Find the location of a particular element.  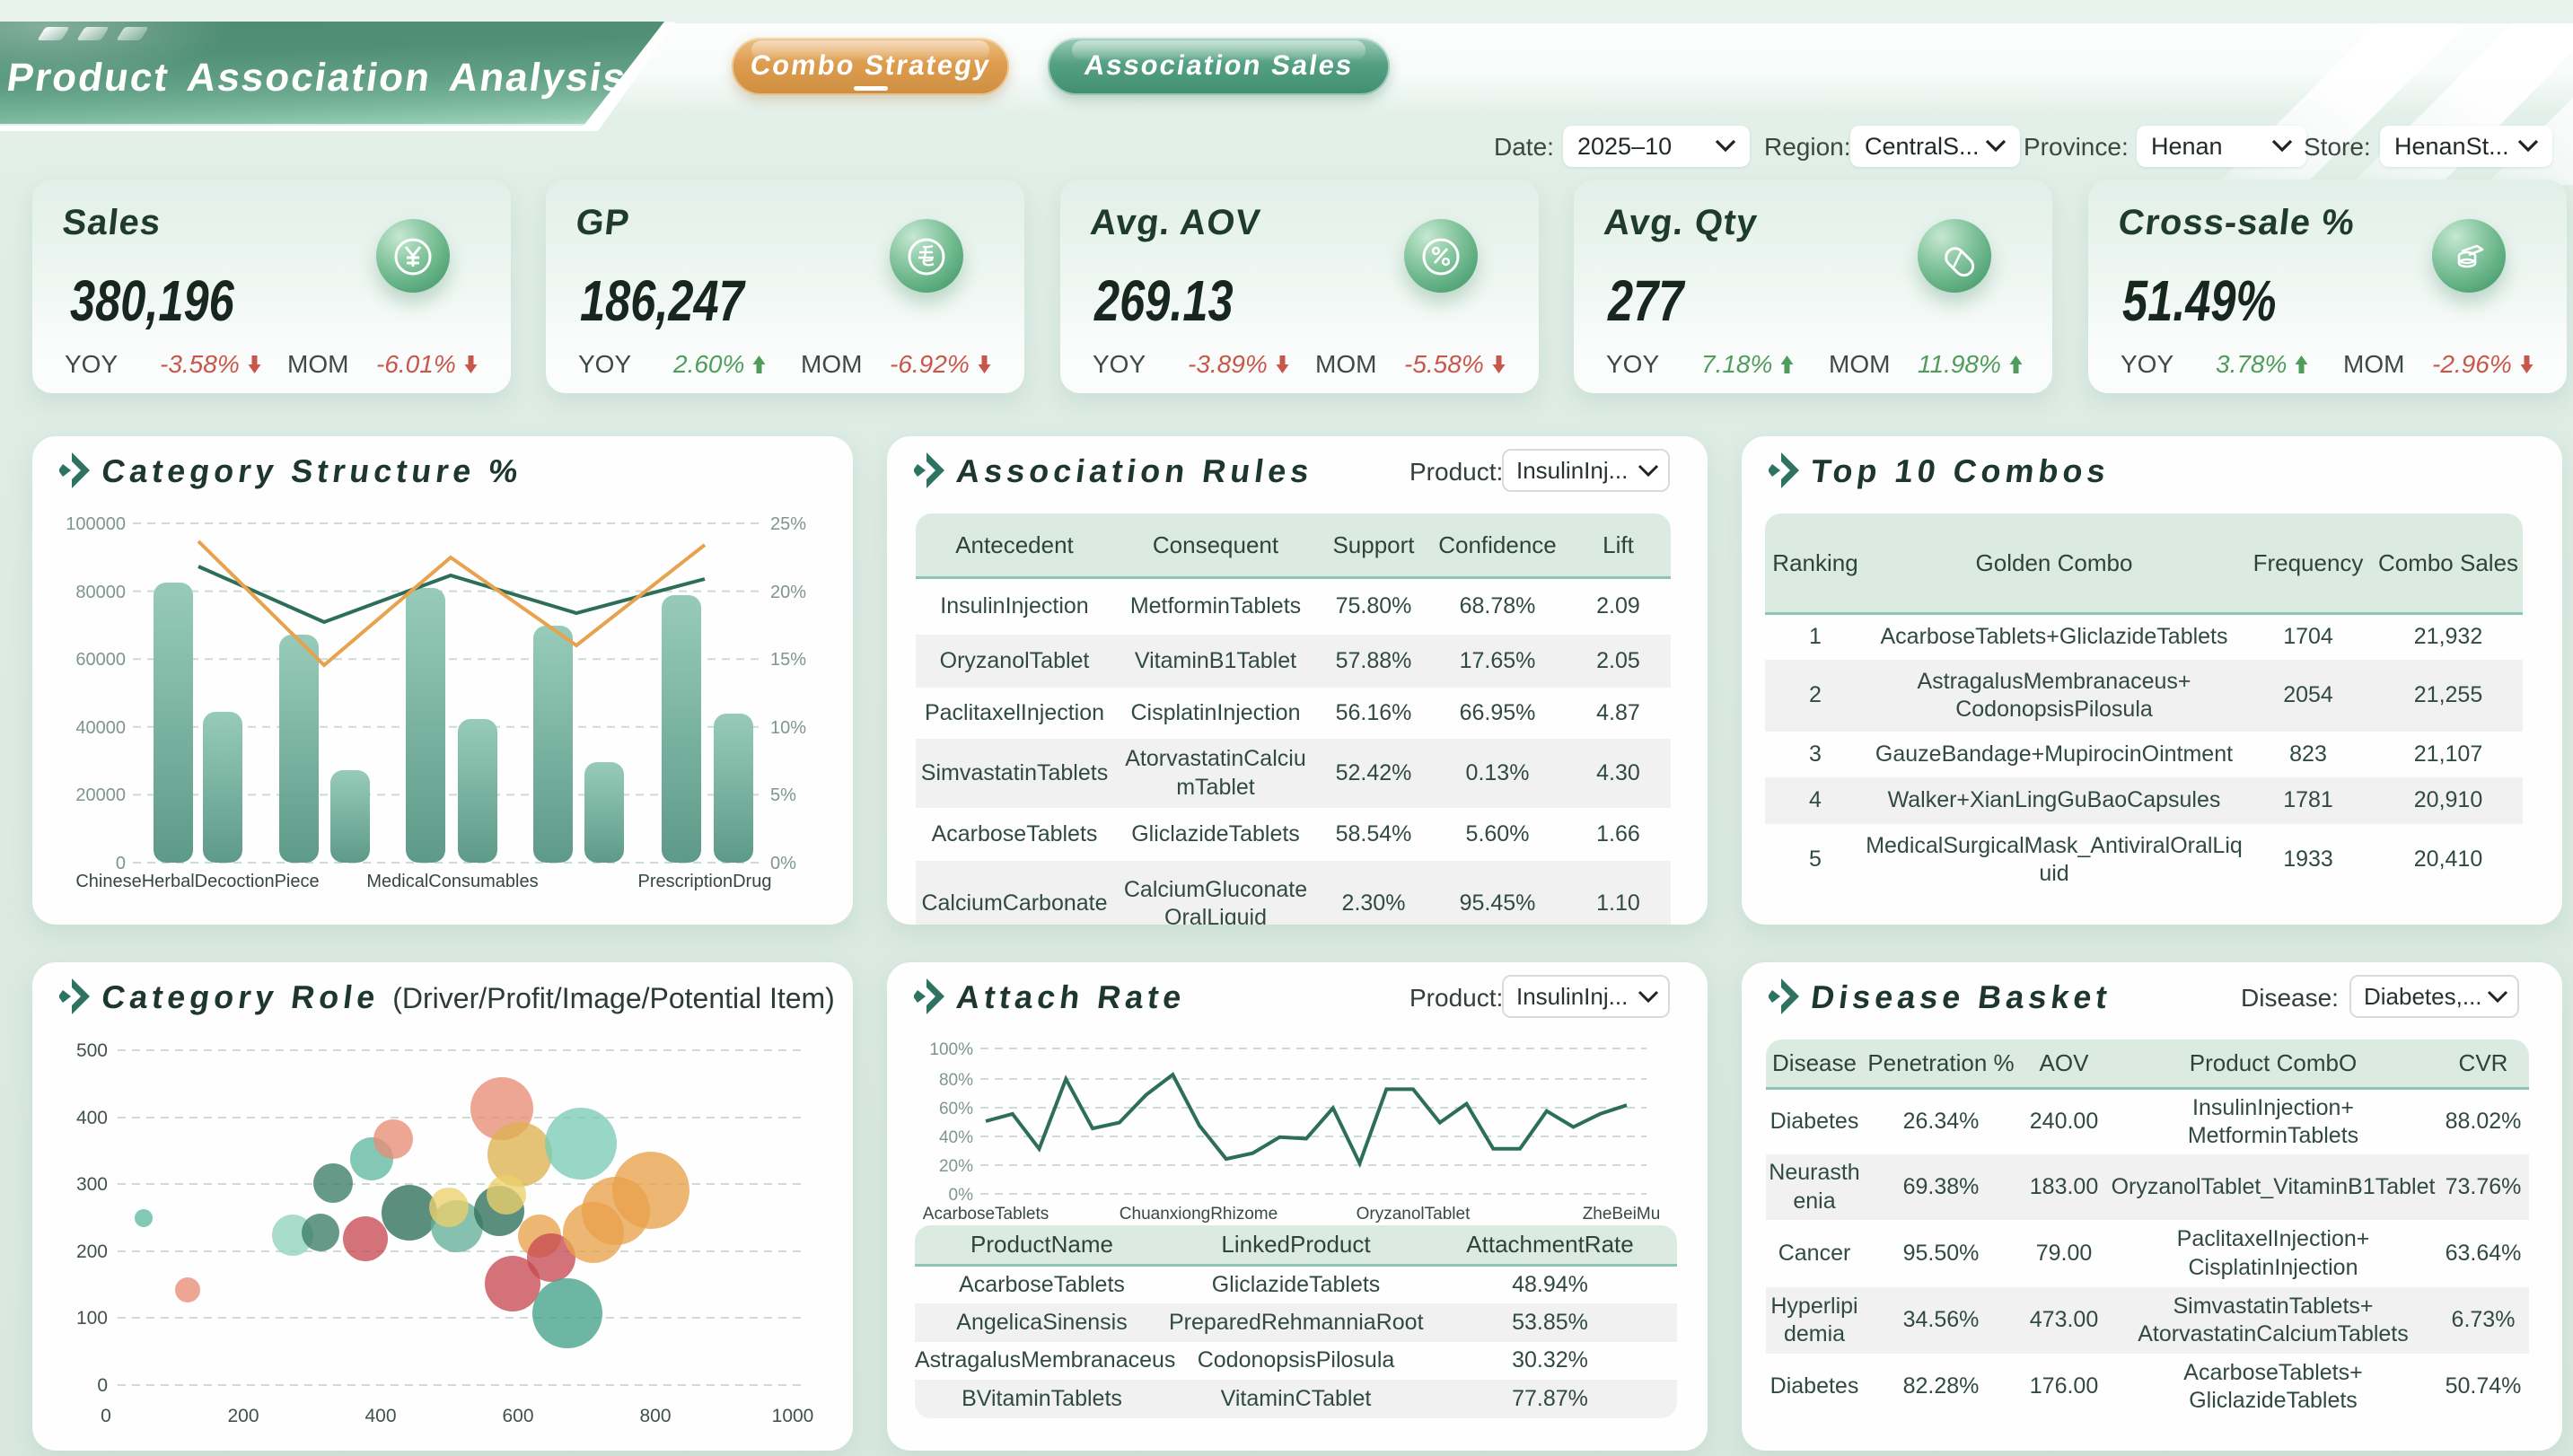

svg-text: 600 is located at coordinates (517, 1416).